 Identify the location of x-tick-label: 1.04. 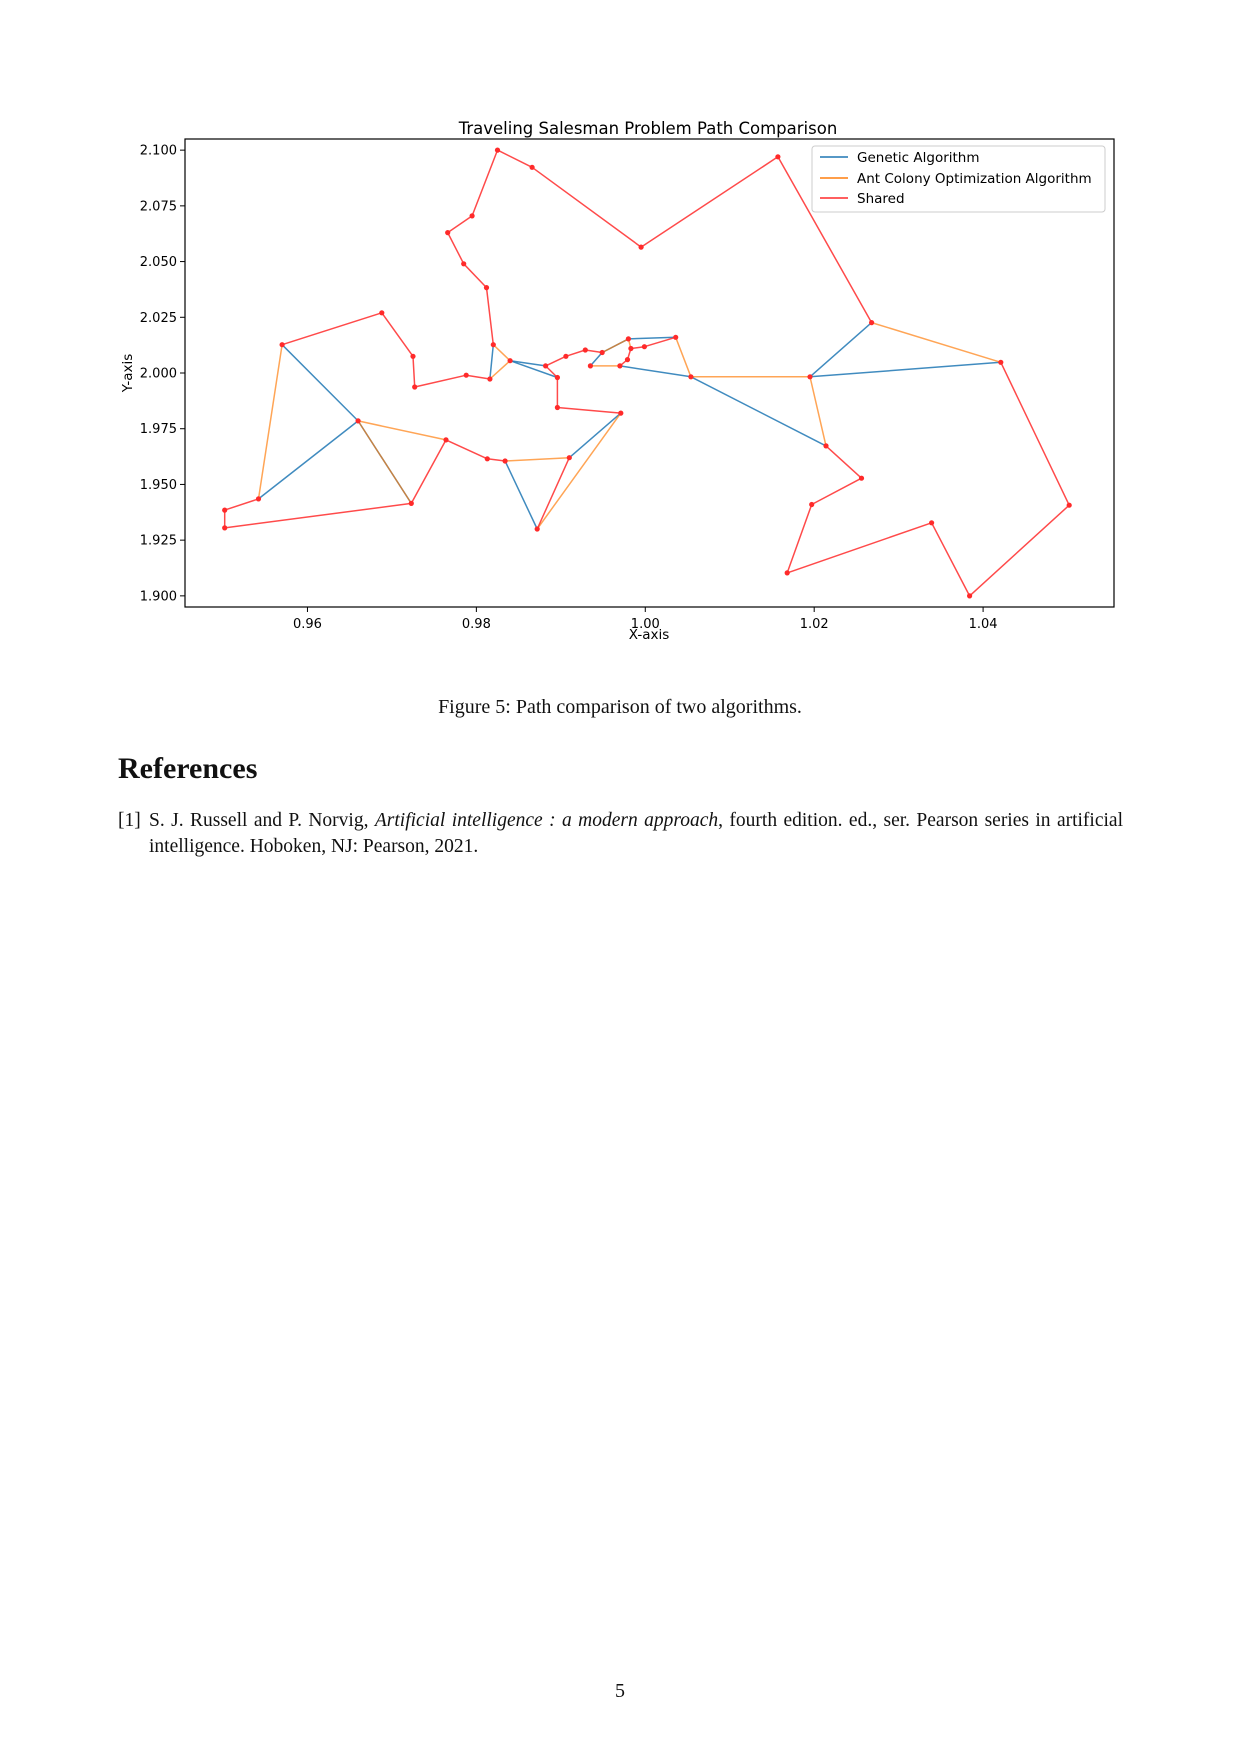
(983, 624).